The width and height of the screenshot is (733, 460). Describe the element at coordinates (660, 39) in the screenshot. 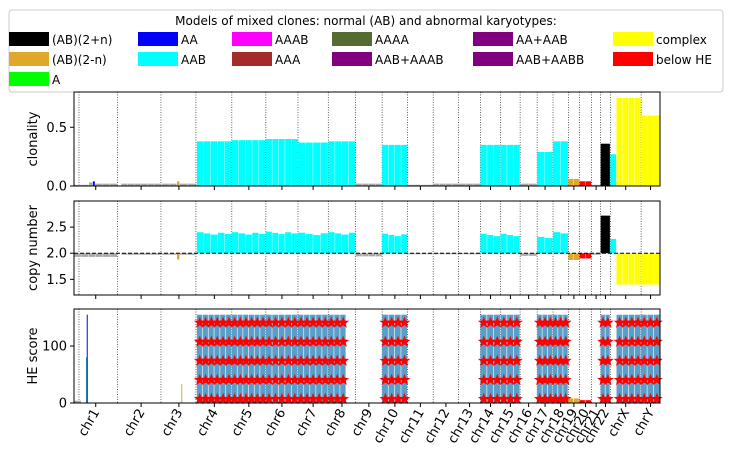

I see `legend-entry: complex` at that location.